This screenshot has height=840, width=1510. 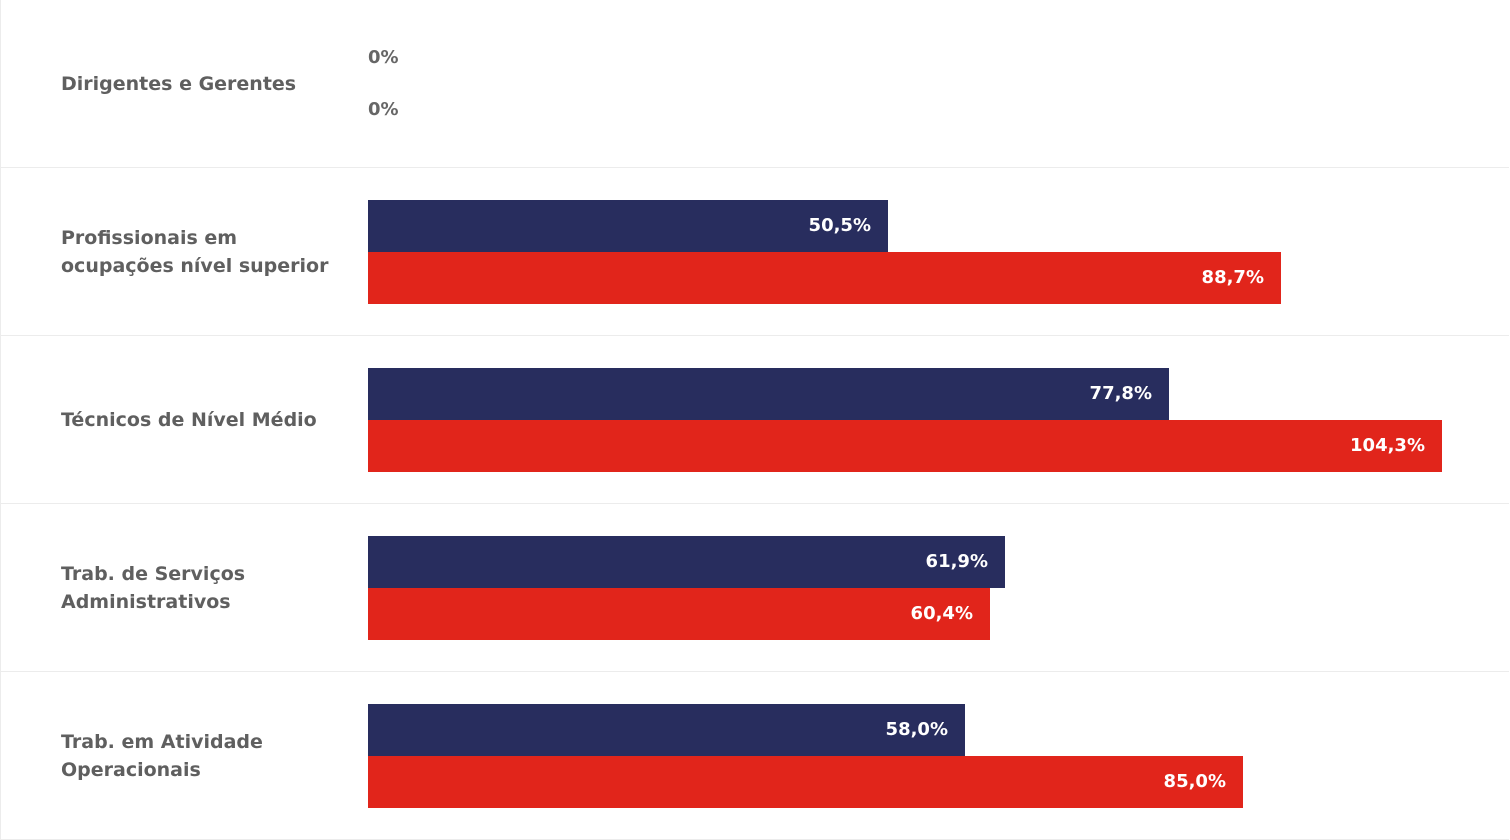 What do you see at coordinates (162, 755) in the screenshot?
I see `category-label: Trab. em Atividade Operacionais` at bounding box center [162, 755].